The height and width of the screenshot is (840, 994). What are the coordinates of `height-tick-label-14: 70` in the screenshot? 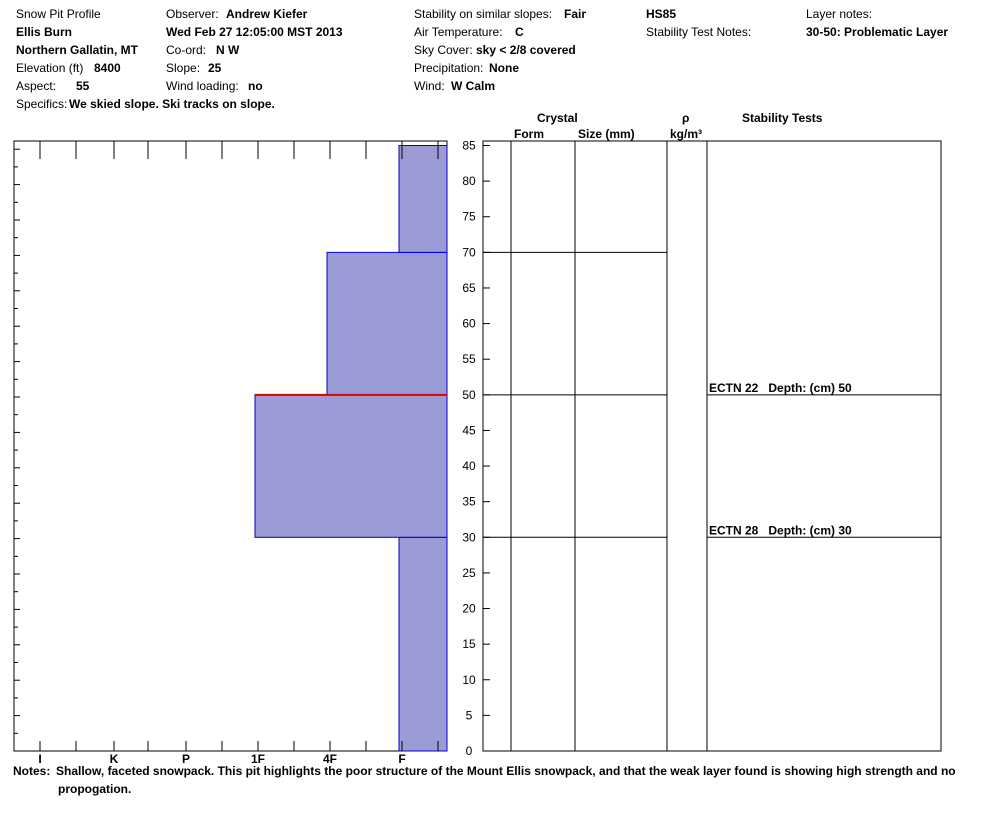 It's located at (469, 252).